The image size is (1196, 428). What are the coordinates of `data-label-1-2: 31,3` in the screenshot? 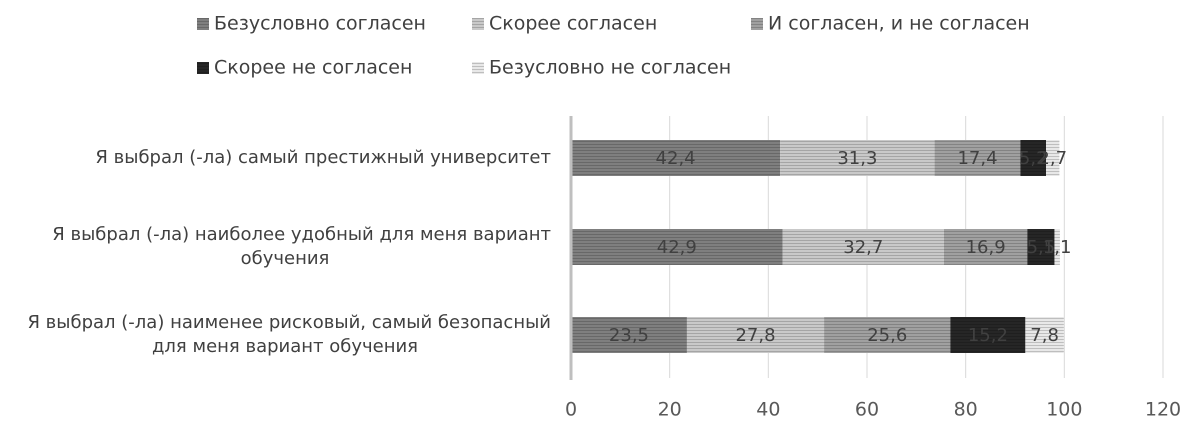 It's located at (857, 158).